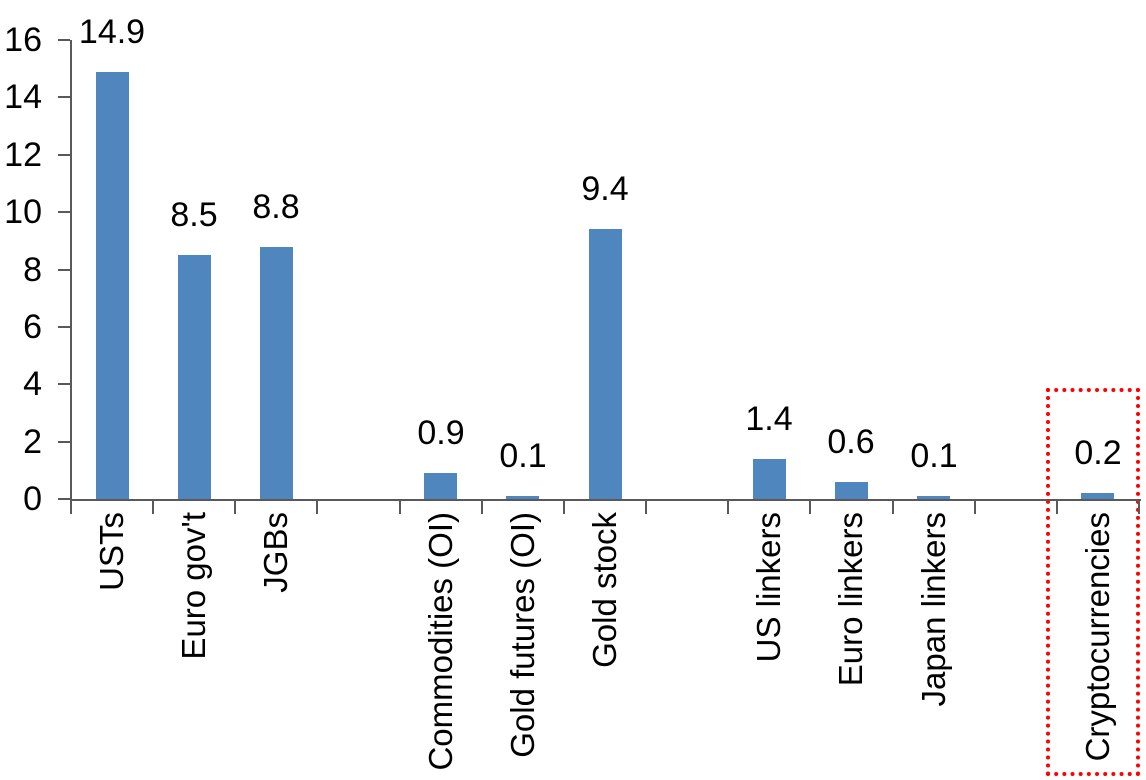  What do you see at coordinates (1097, 637) in the screenshot?
I see `category-label: Cryptocurrencies` at bounding box center [1097, 637].